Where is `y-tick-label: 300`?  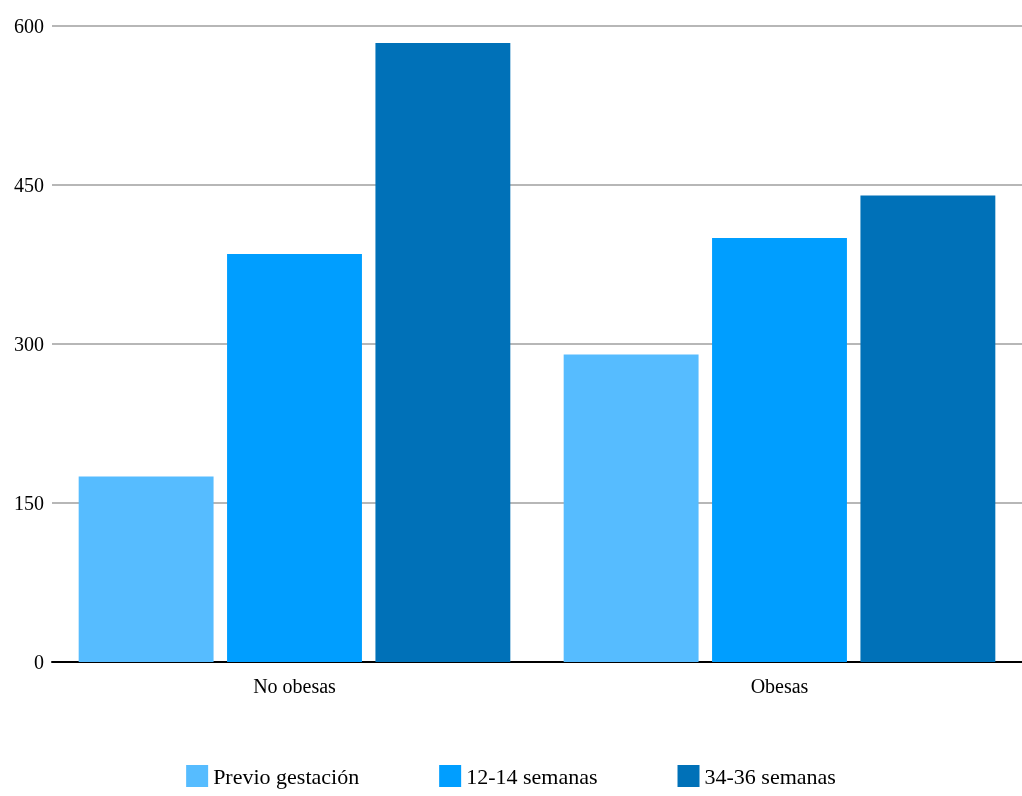 y-tick-label: 300 is located at coordinates (29, 344).